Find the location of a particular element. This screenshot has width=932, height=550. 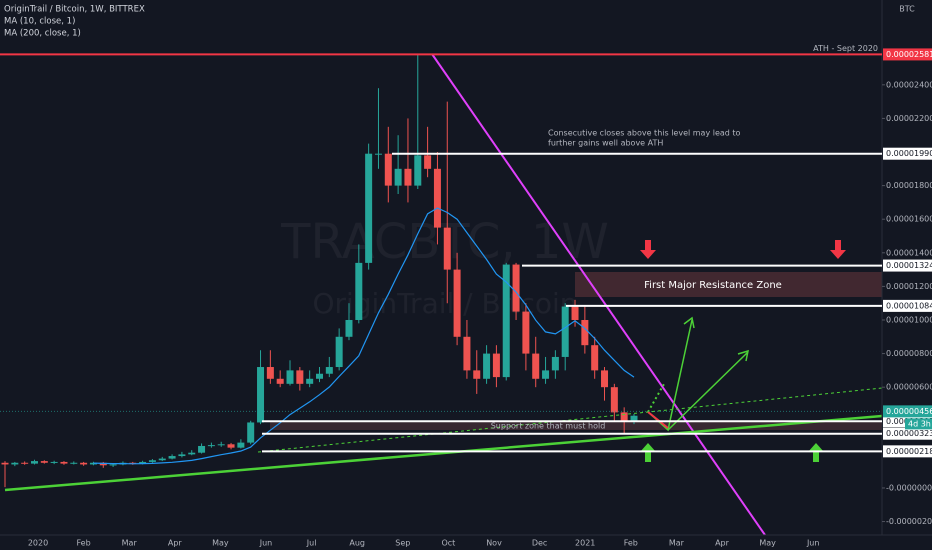

currency: BTC is located at coordinates (907, 9).